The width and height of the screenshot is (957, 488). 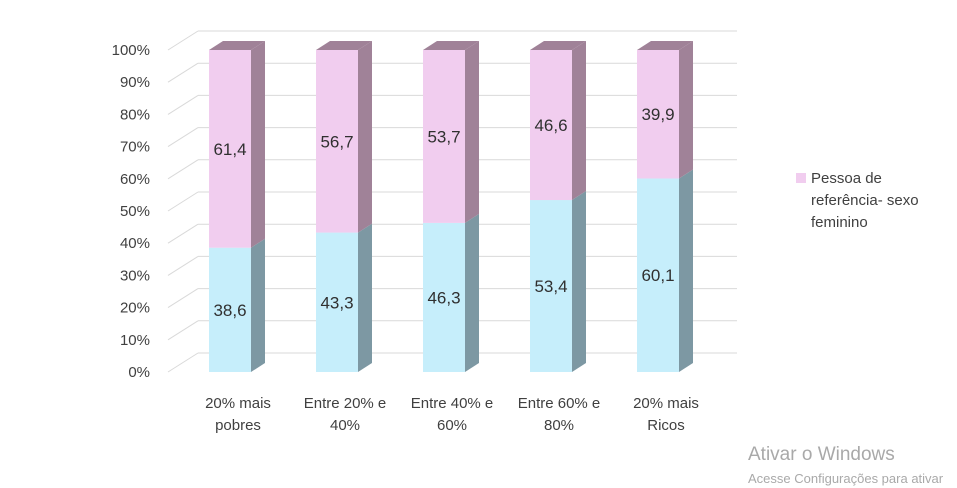 What do you see at coordinates (865, 200) in the screenshot?
I see `legend-label: Pessoa de referência- sexo feminino` at bounding box center [865, 200].